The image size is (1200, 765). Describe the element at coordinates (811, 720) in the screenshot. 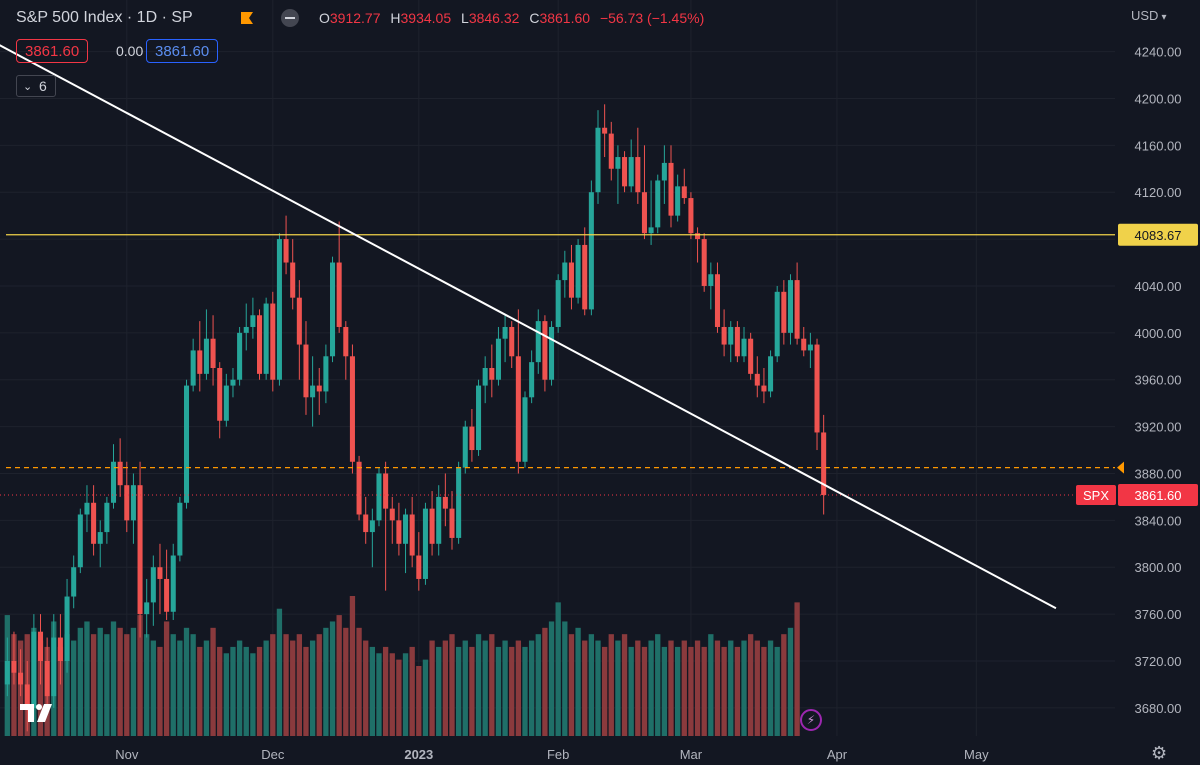

I see `lightning-icon: ⚡` at that location.